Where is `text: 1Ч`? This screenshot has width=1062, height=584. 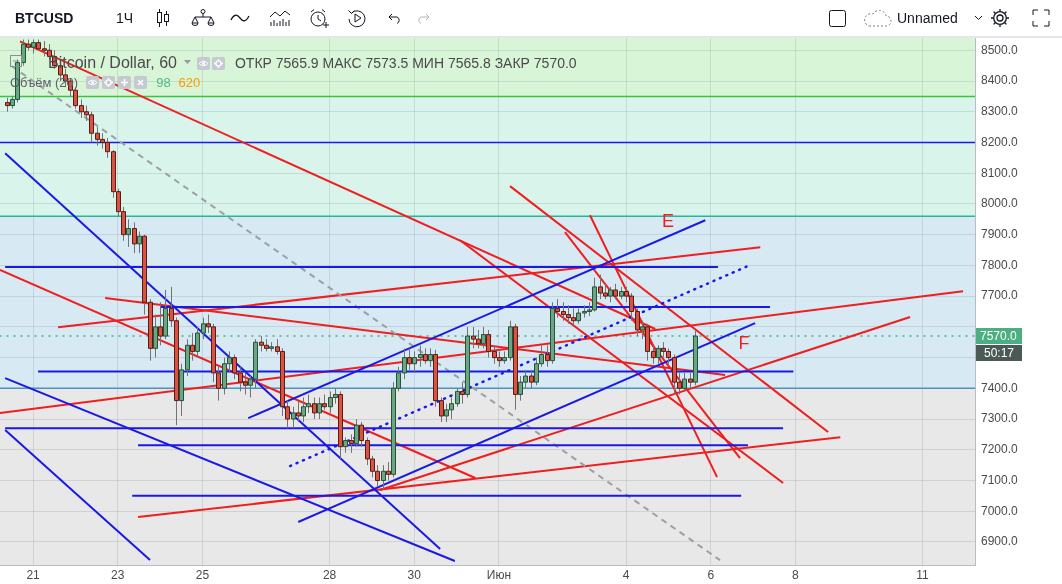
text: 1Ч is located at coordinates (125, 18).